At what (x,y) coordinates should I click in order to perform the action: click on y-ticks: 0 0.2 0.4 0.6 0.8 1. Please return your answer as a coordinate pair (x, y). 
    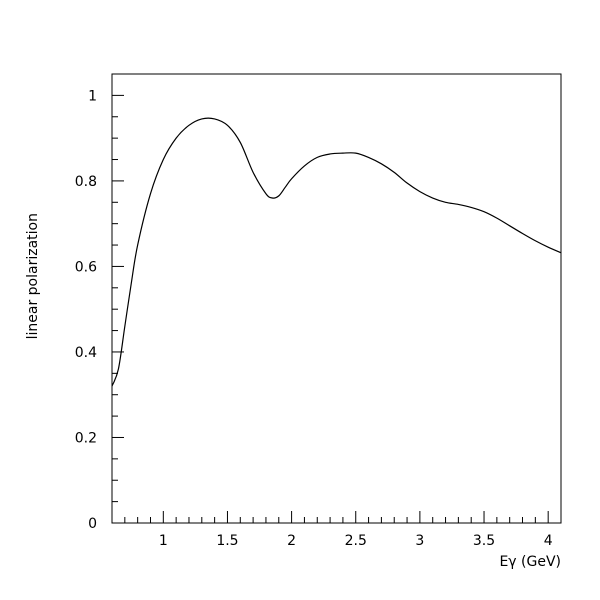
    Looking at the image, I should click on (99, 302).